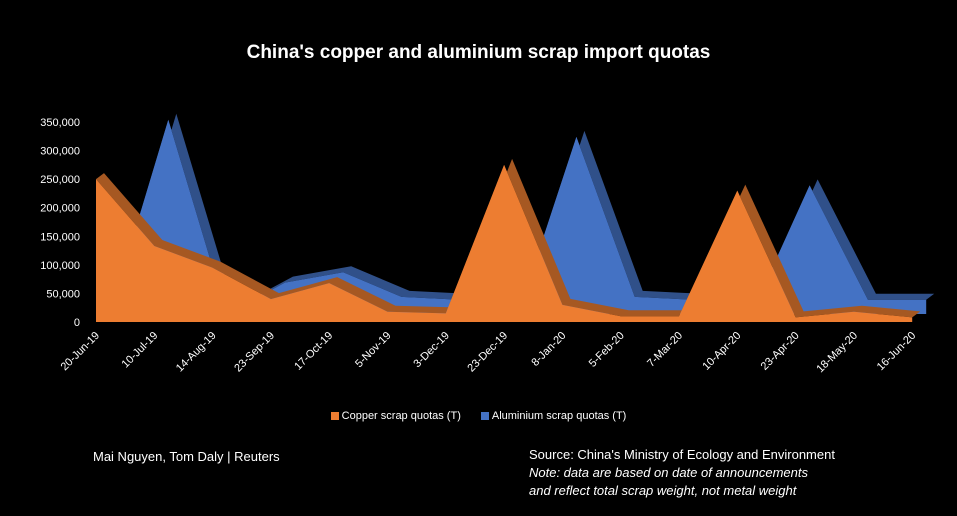 The image size is (957, 516). What do you see at coordinates (897, 352) in the screenshot?
I see `x-tick-label: 16-Jun-20` at bounding box center [897, 352].